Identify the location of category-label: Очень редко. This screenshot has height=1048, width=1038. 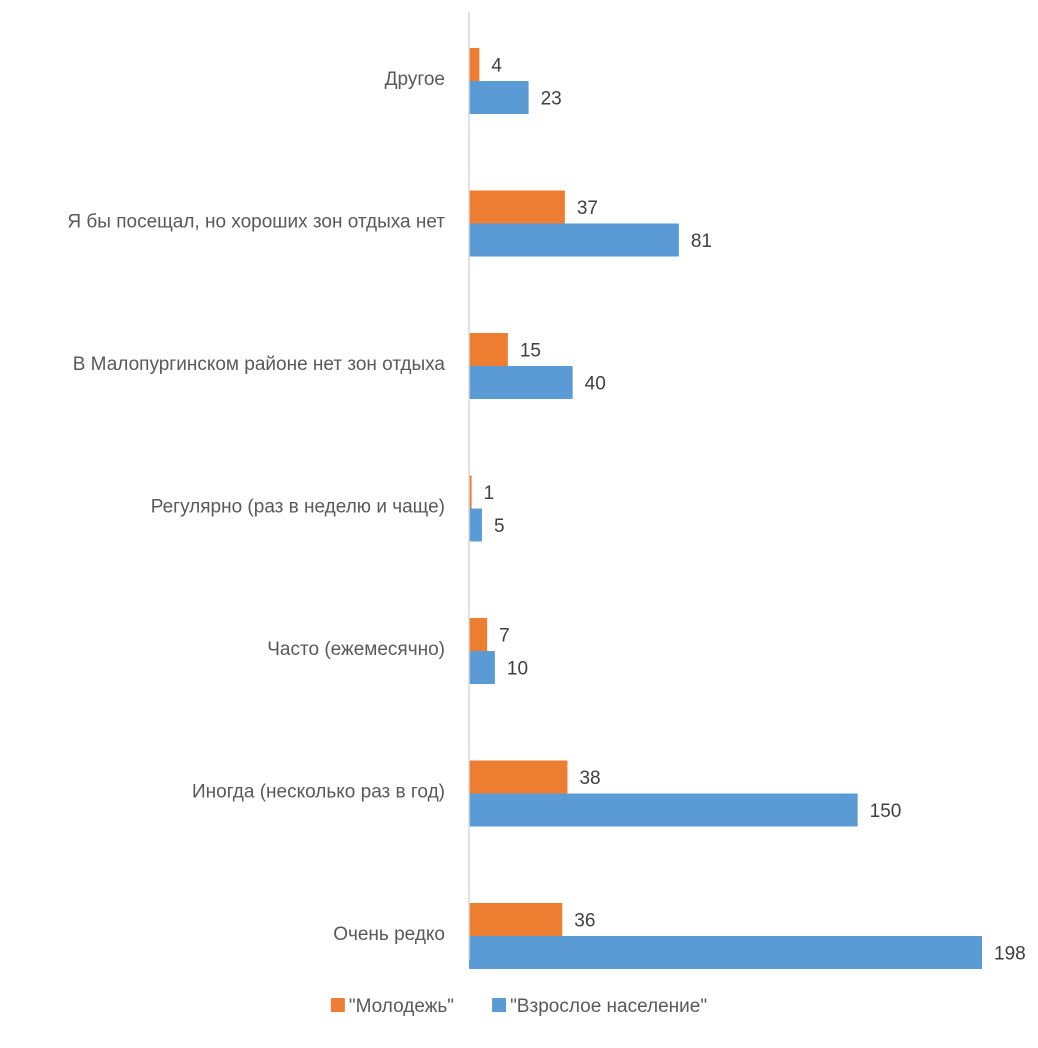
(389, 934).